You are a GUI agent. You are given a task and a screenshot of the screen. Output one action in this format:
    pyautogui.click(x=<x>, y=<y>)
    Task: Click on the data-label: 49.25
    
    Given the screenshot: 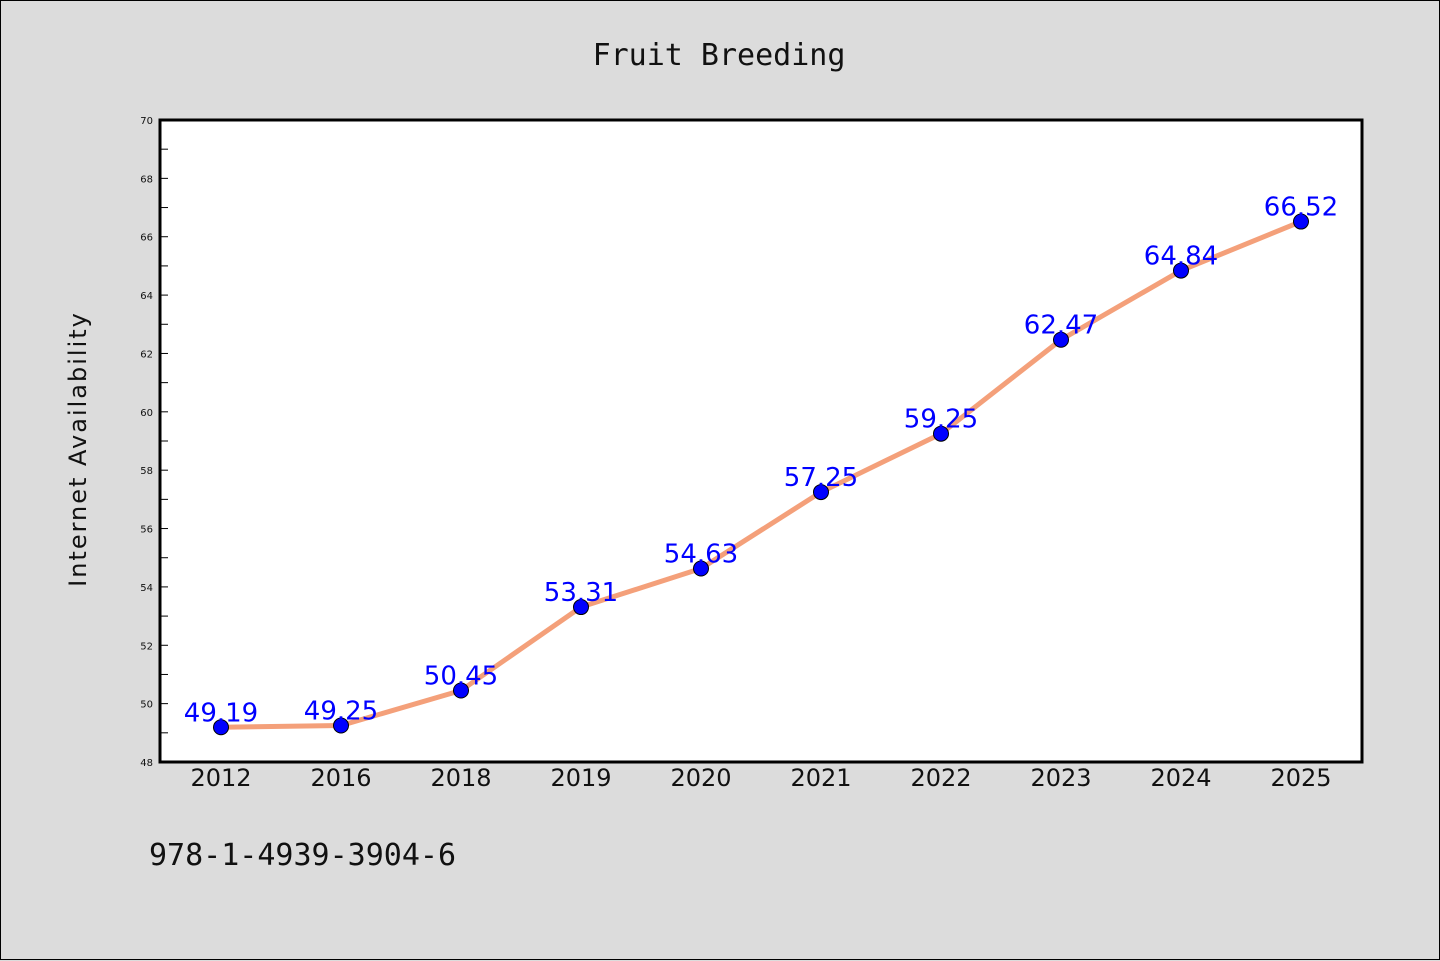 What is the action you would take?
    pyautogui.click(x=341, y=712)
    